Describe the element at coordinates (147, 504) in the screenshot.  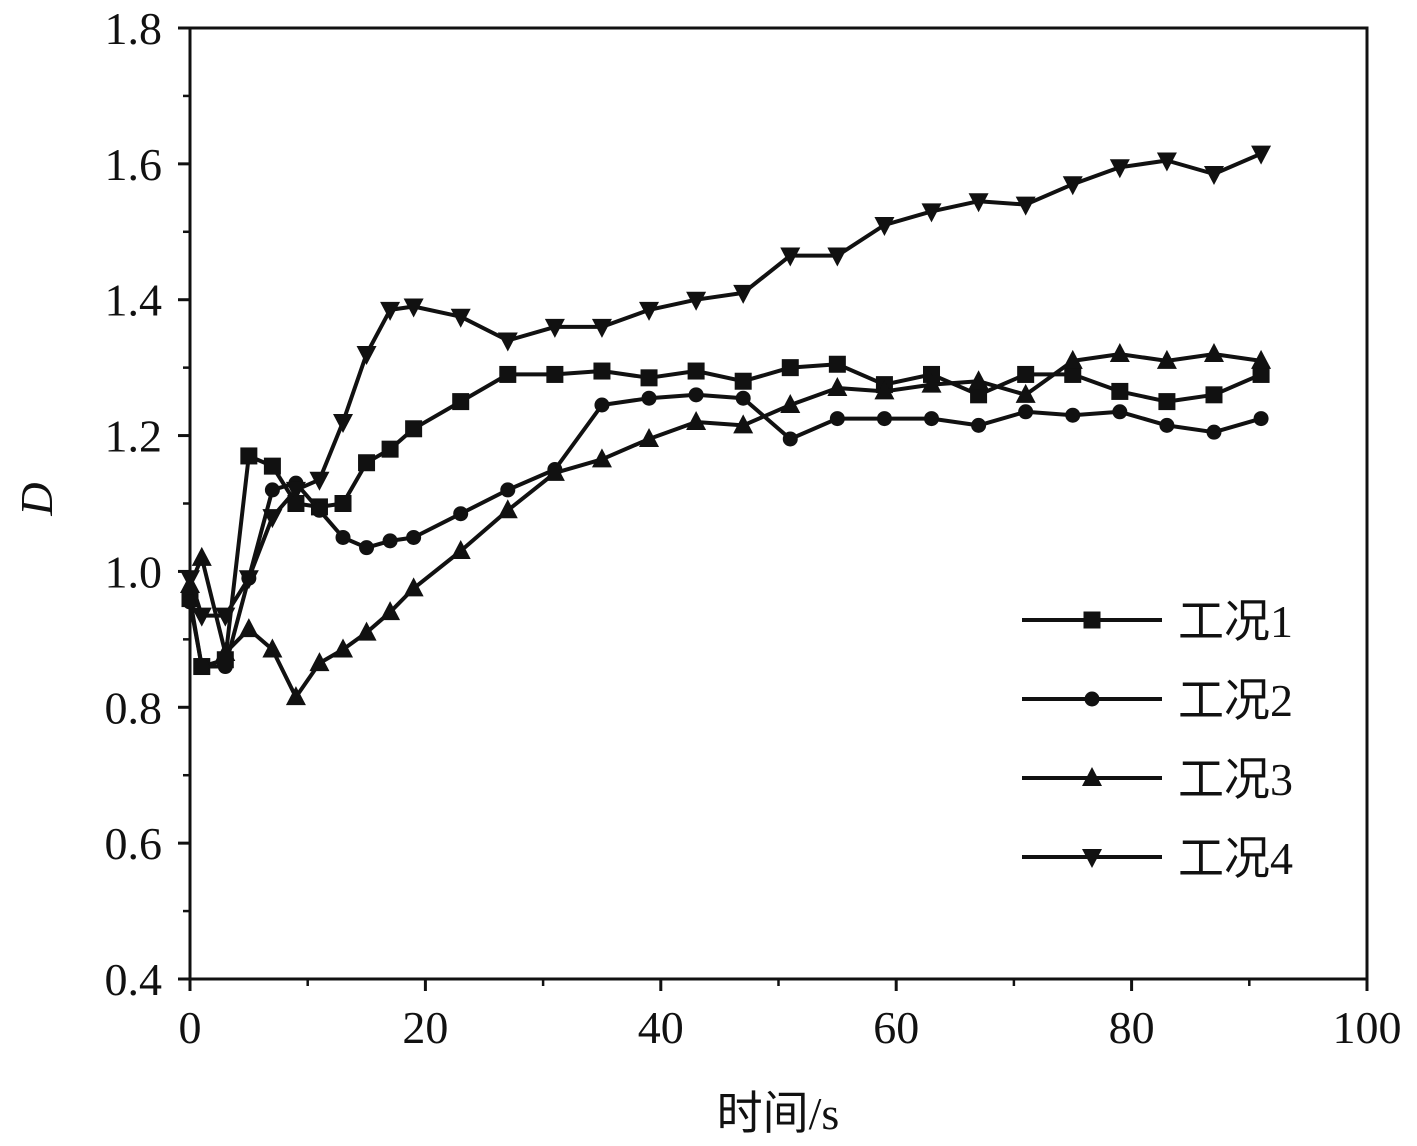
I see `y-axis: 0.4 0.6 0.8 1.0 1.2 1.4 1.6 1.8` at that location.